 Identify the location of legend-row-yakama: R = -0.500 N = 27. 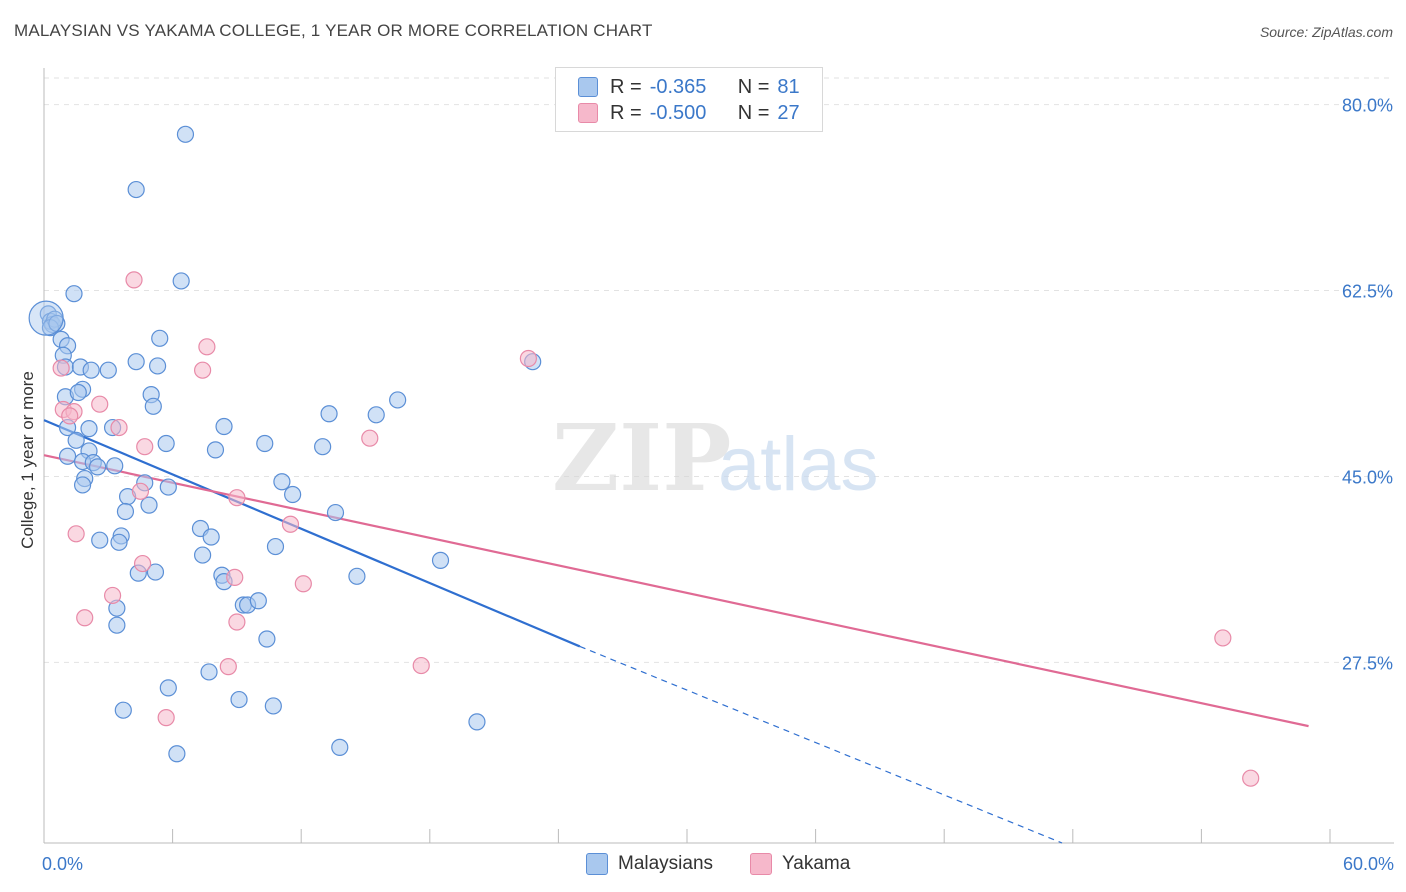
(689, 113).